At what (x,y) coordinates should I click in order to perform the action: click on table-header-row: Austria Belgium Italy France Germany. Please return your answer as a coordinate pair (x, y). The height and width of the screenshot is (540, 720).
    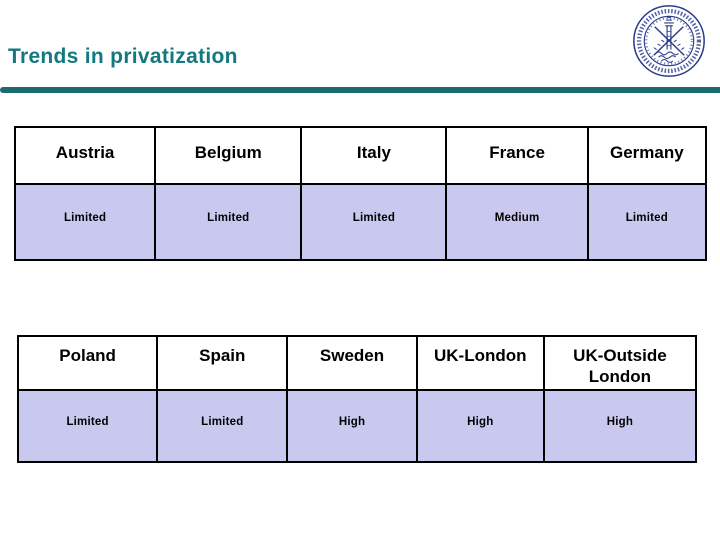
    Looking at the image, I should click on (360, 156).